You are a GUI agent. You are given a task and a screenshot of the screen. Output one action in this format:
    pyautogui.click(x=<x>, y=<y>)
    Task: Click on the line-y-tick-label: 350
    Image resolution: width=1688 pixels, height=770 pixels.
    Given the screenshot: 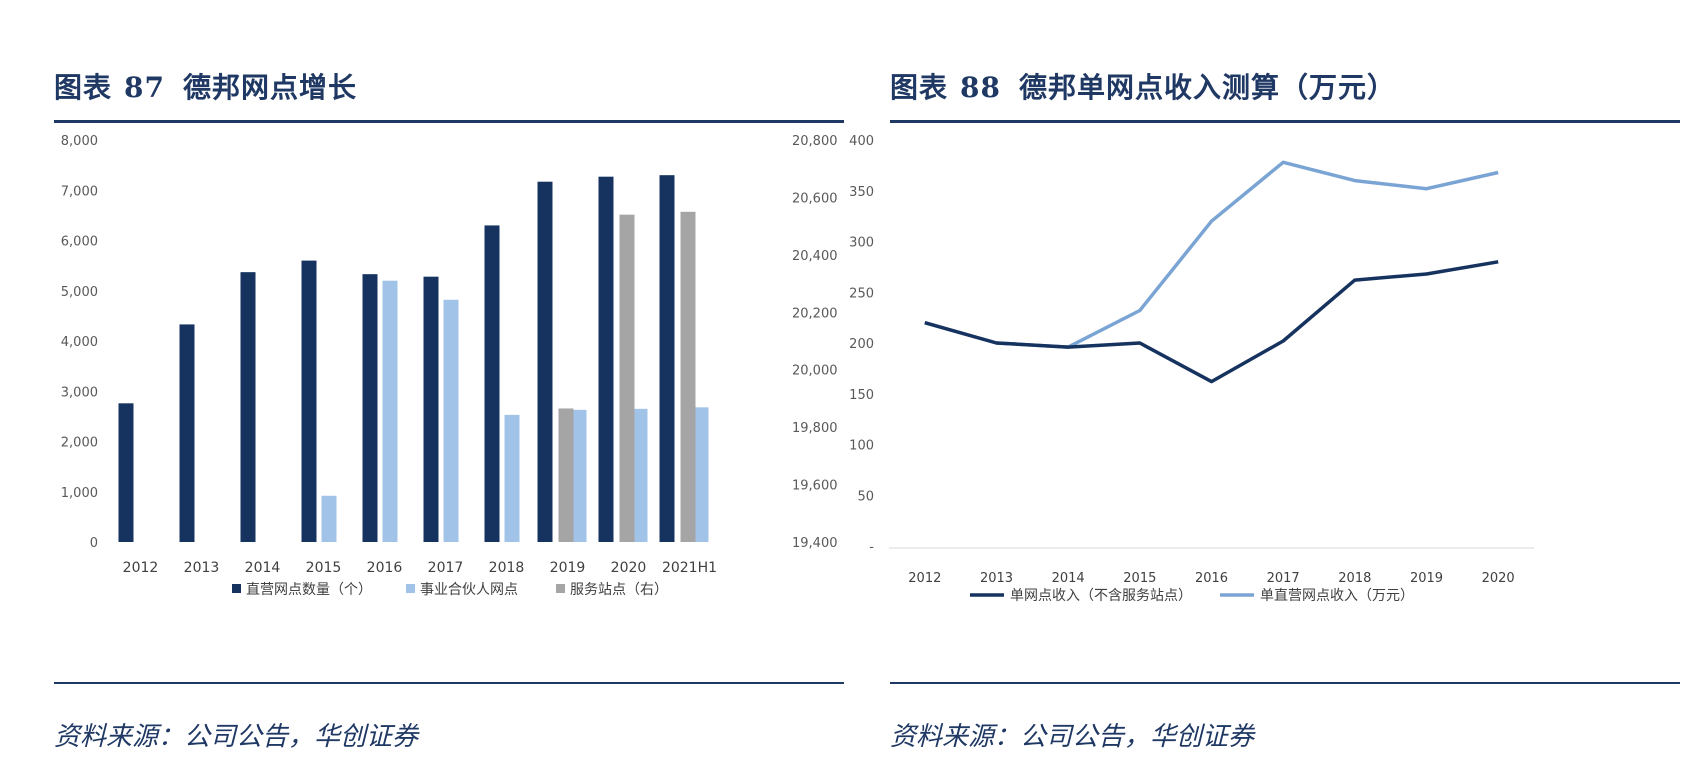 What is the action you would take?
    pyautogui.click(x=861, y=192)
    